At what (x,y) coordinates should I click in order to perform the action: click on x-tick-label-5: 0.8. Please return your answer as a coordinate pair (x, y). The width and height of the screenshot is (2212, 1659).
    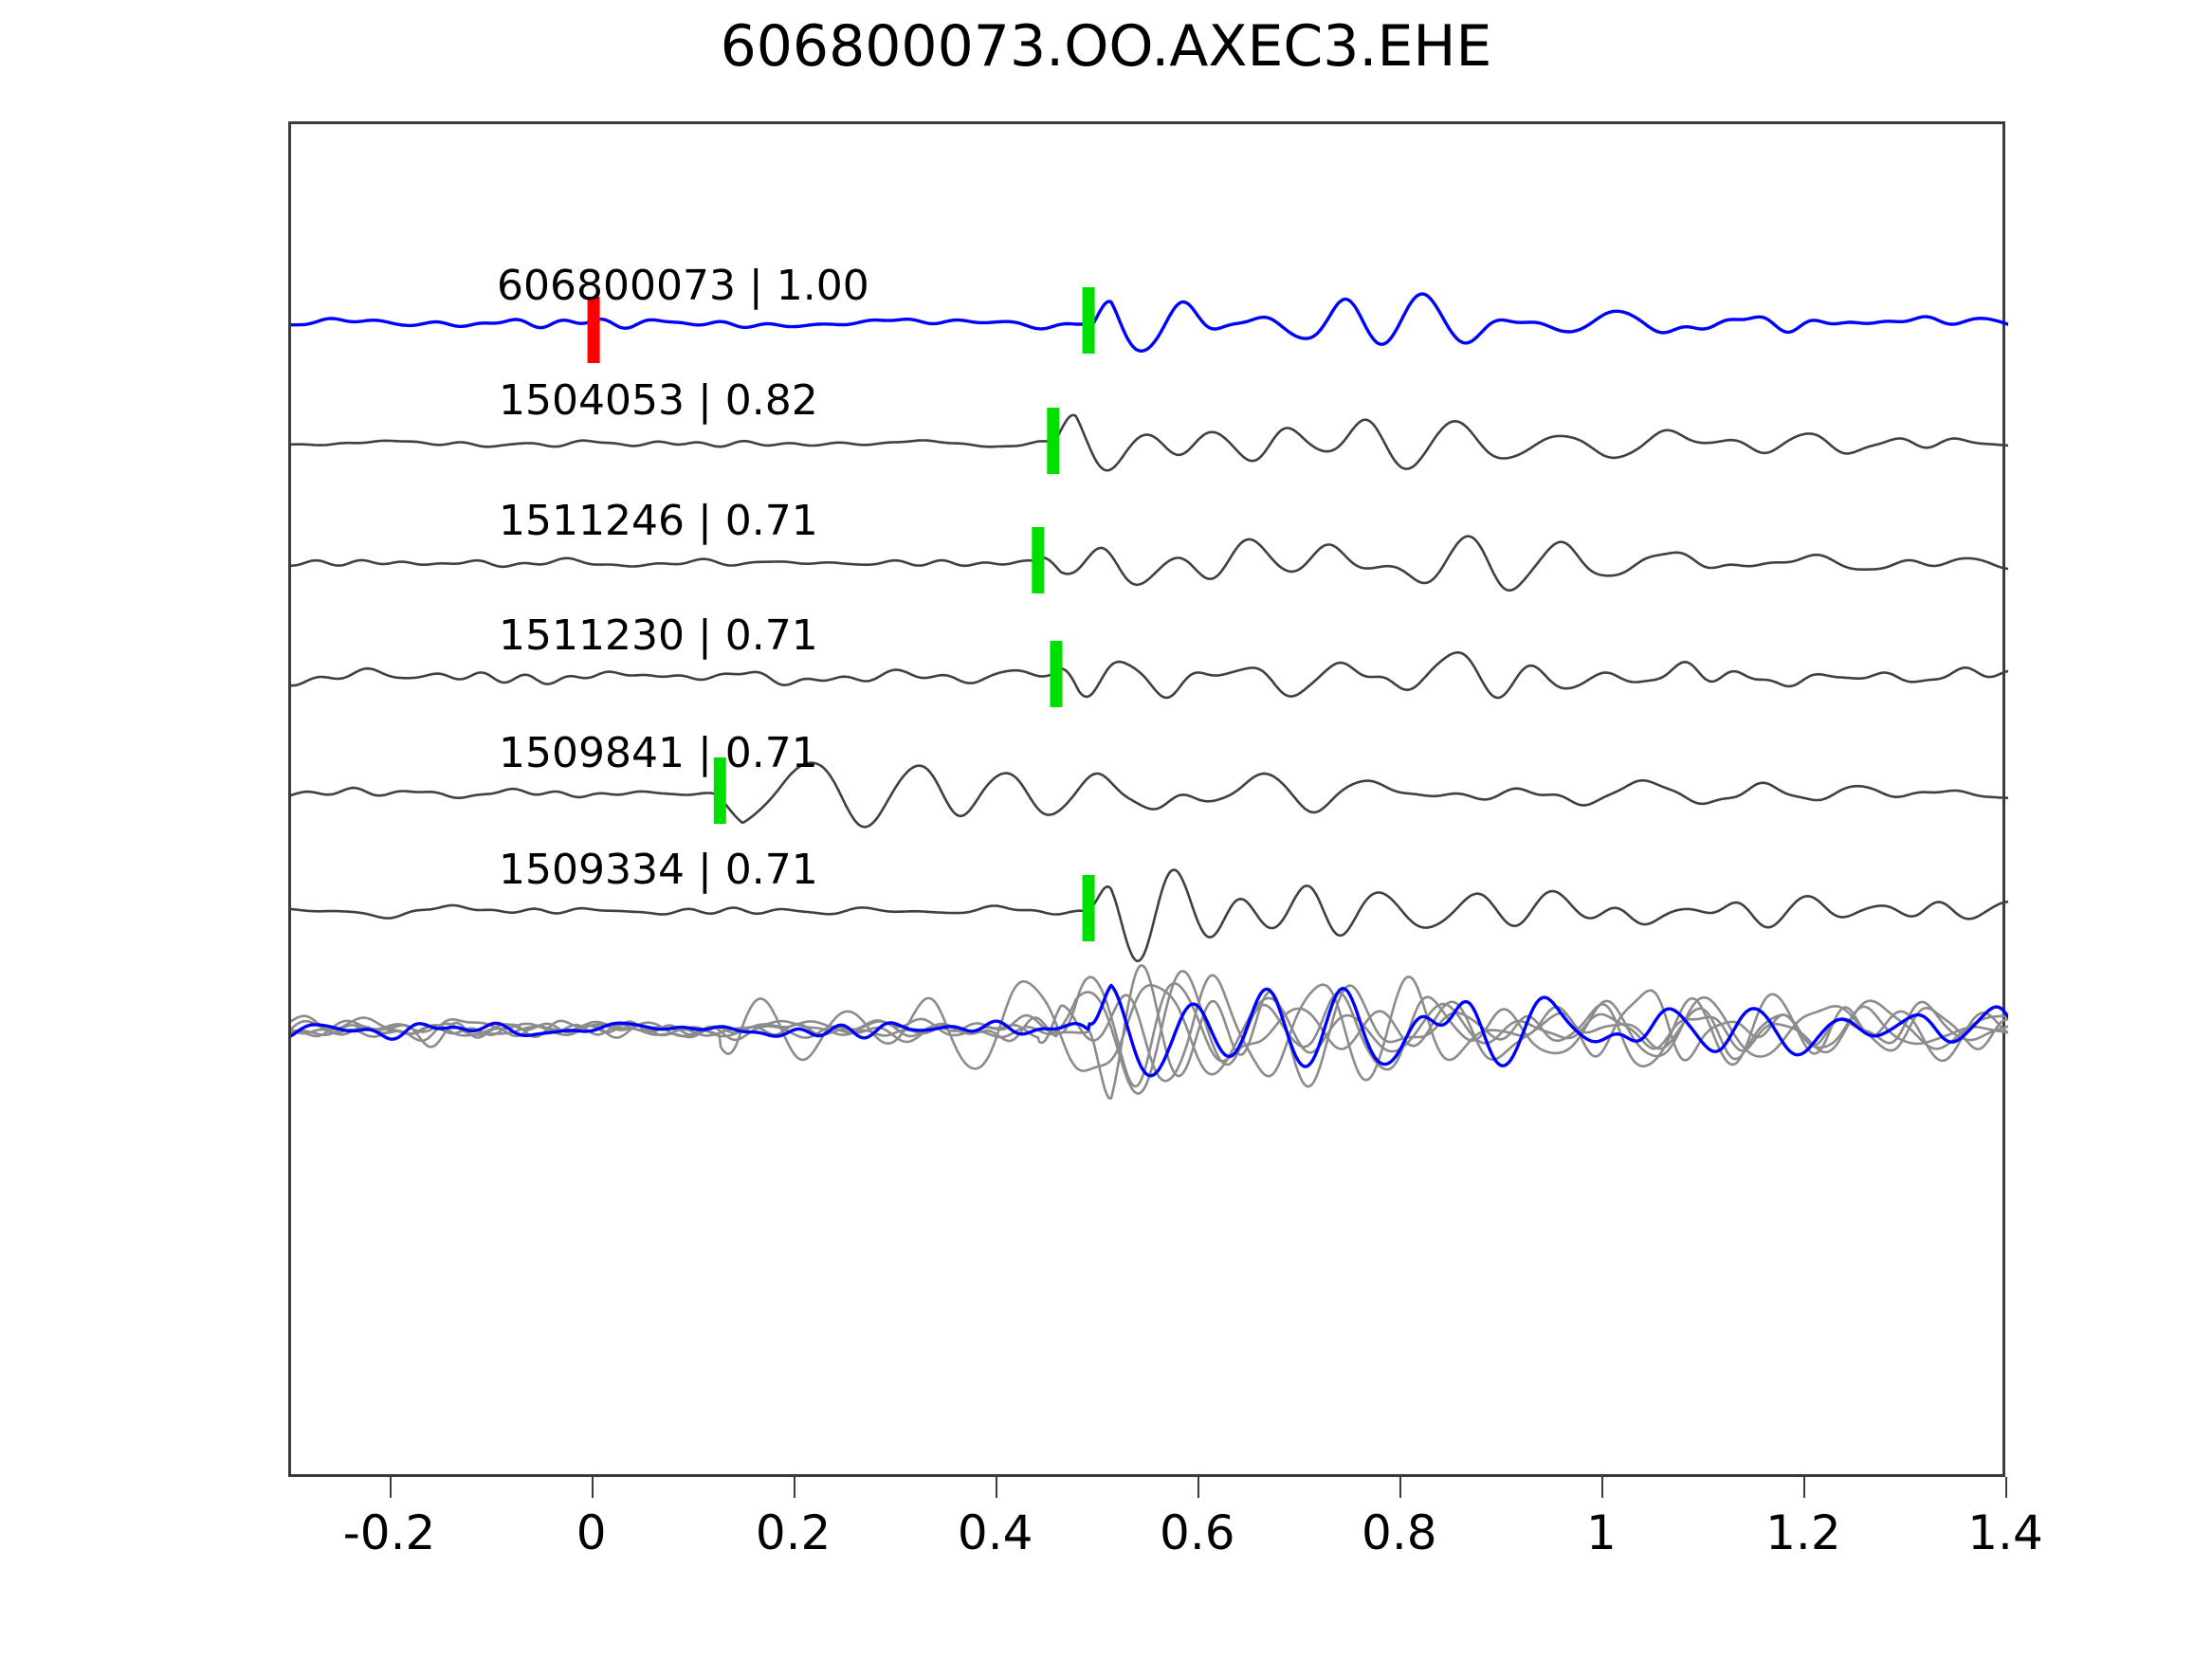
    Looking at the image, I should click on (1399, 1532).